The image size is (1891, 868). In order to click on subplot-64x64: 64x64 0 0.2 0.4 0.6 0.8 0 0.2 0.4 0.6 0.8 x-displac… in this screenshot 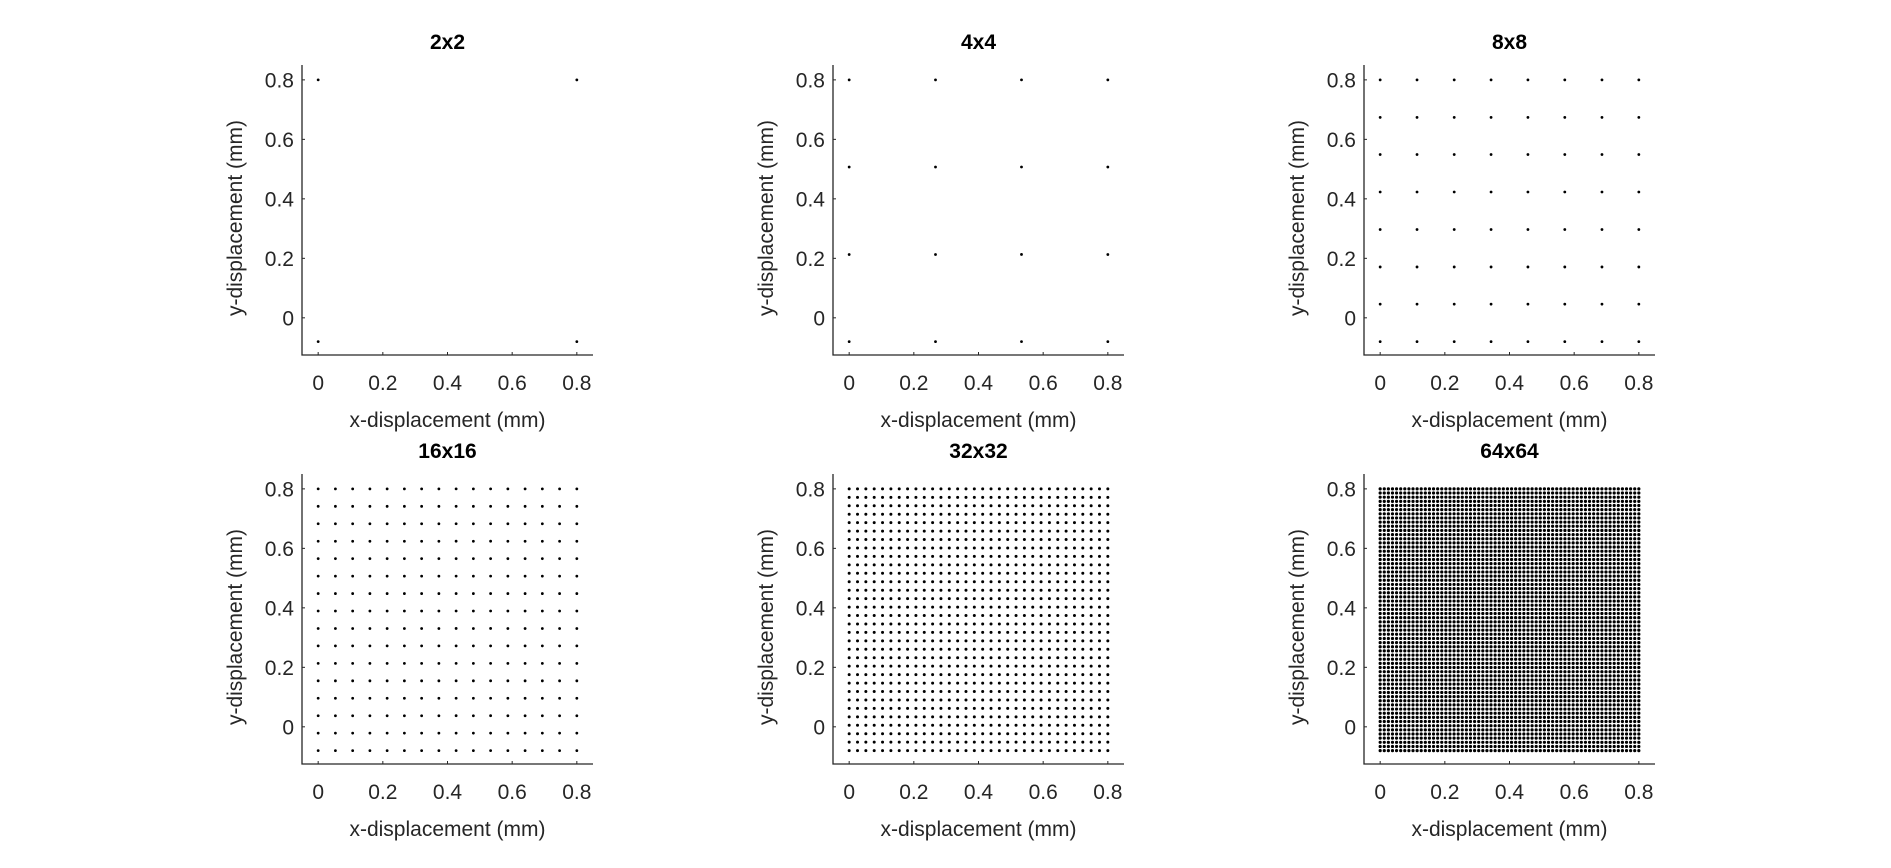, I will do `click(1470, 640)`.